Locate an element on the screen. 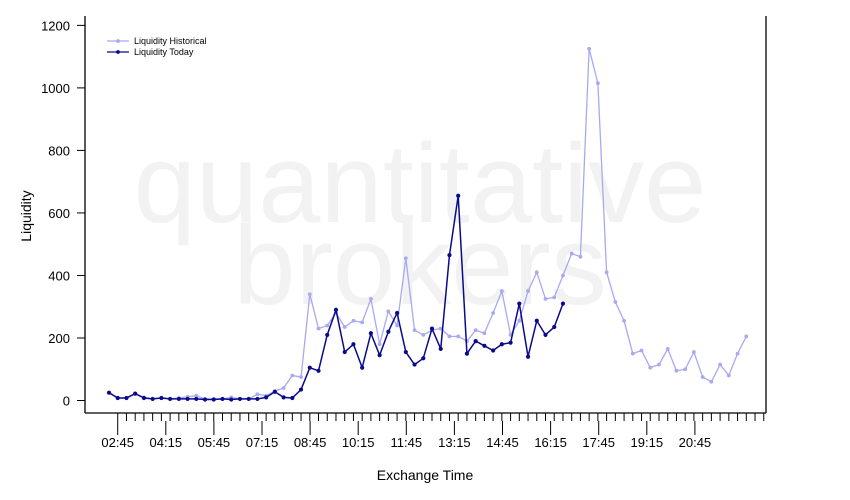 This screenshot has width=850, height=500. y-tick-label: 800 is located at coordinates (59, 150).